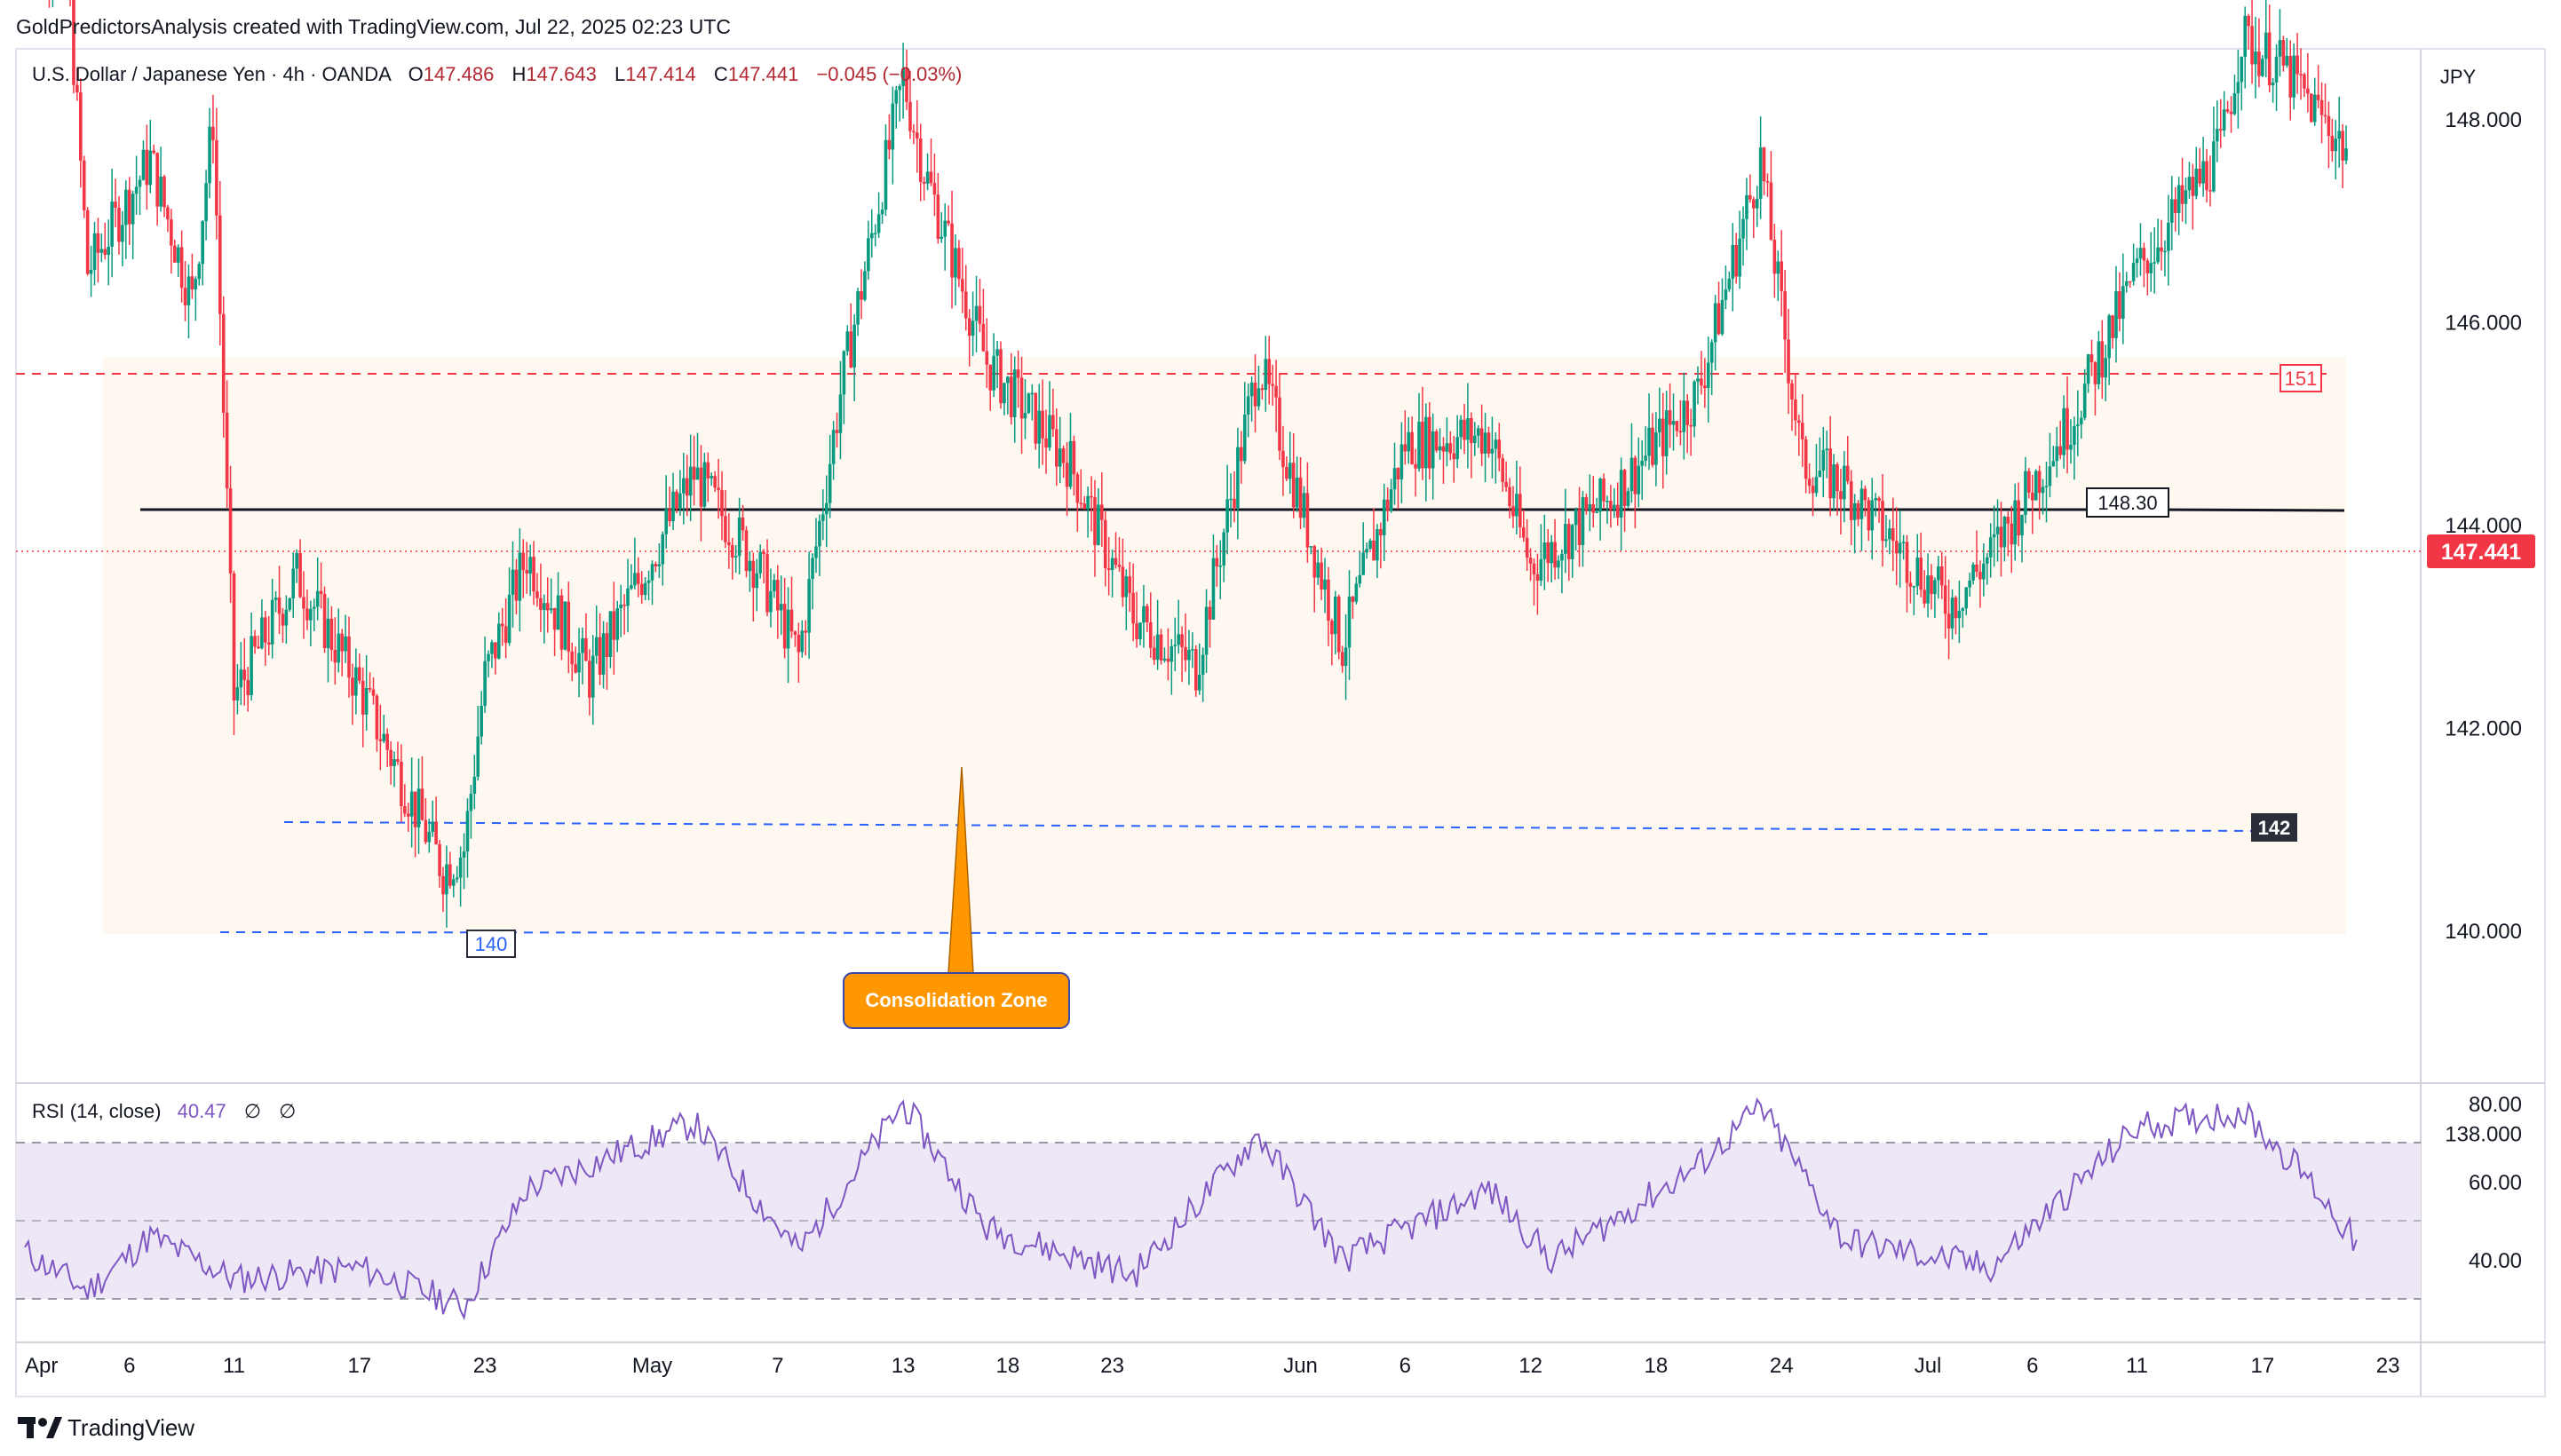 Image resolution: width=2561 pixels, height=1456 pixels. I want to click on low-value: 147.414, so click(660, 74).